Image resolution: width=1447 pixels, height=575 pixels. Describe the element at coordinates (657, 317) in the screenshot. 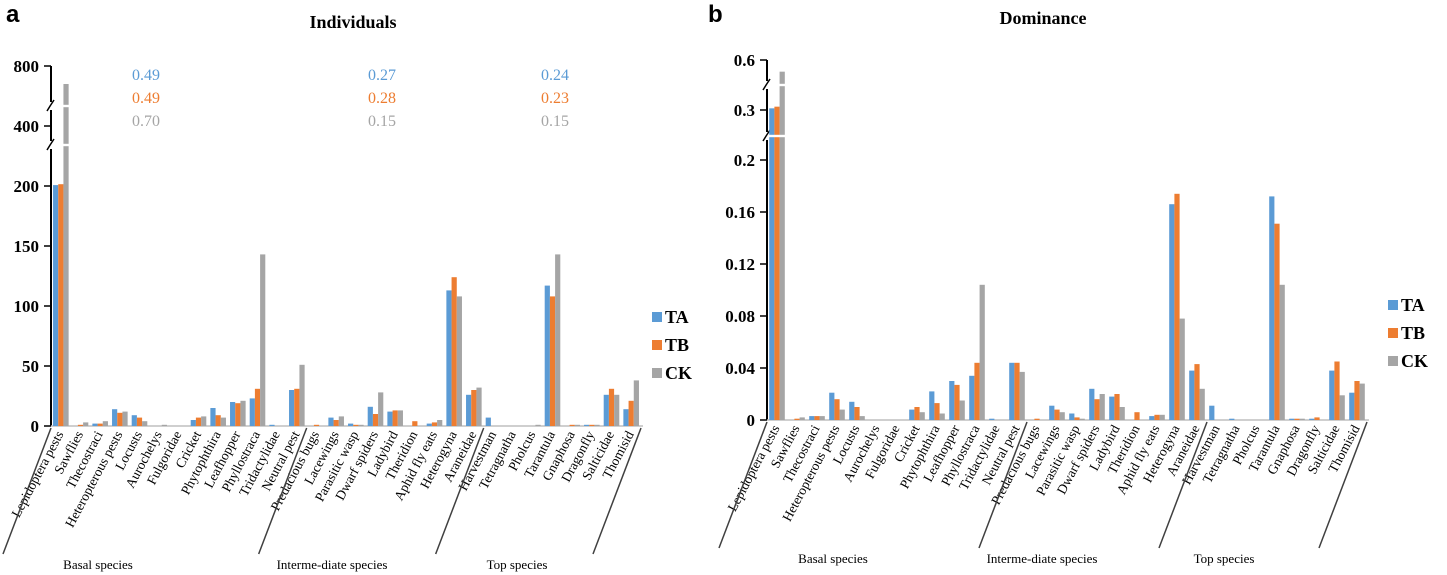

I see `legend-swatch-ta` at that location.